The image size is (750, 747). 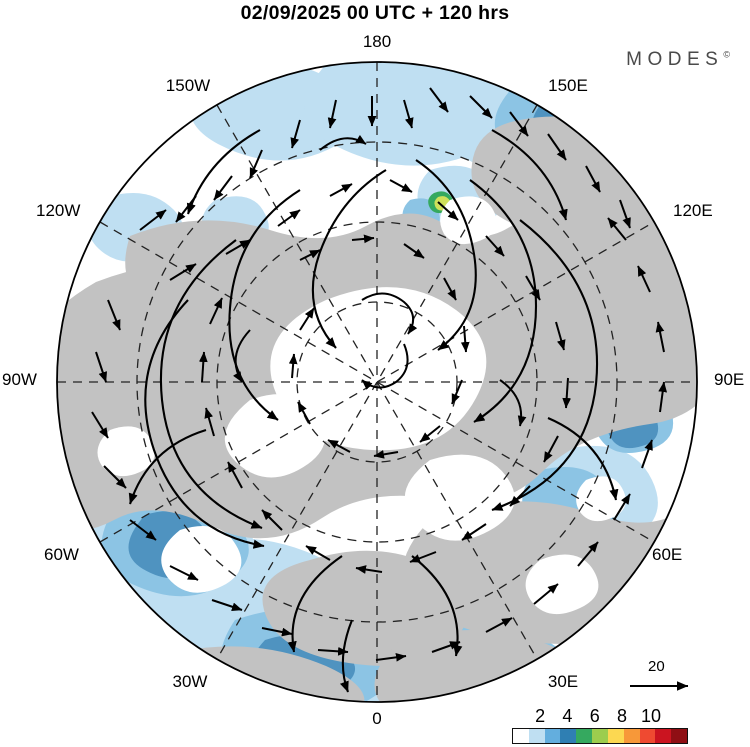 I want to click on colorbar-tick-4: 4, so click(x=567, y=716).